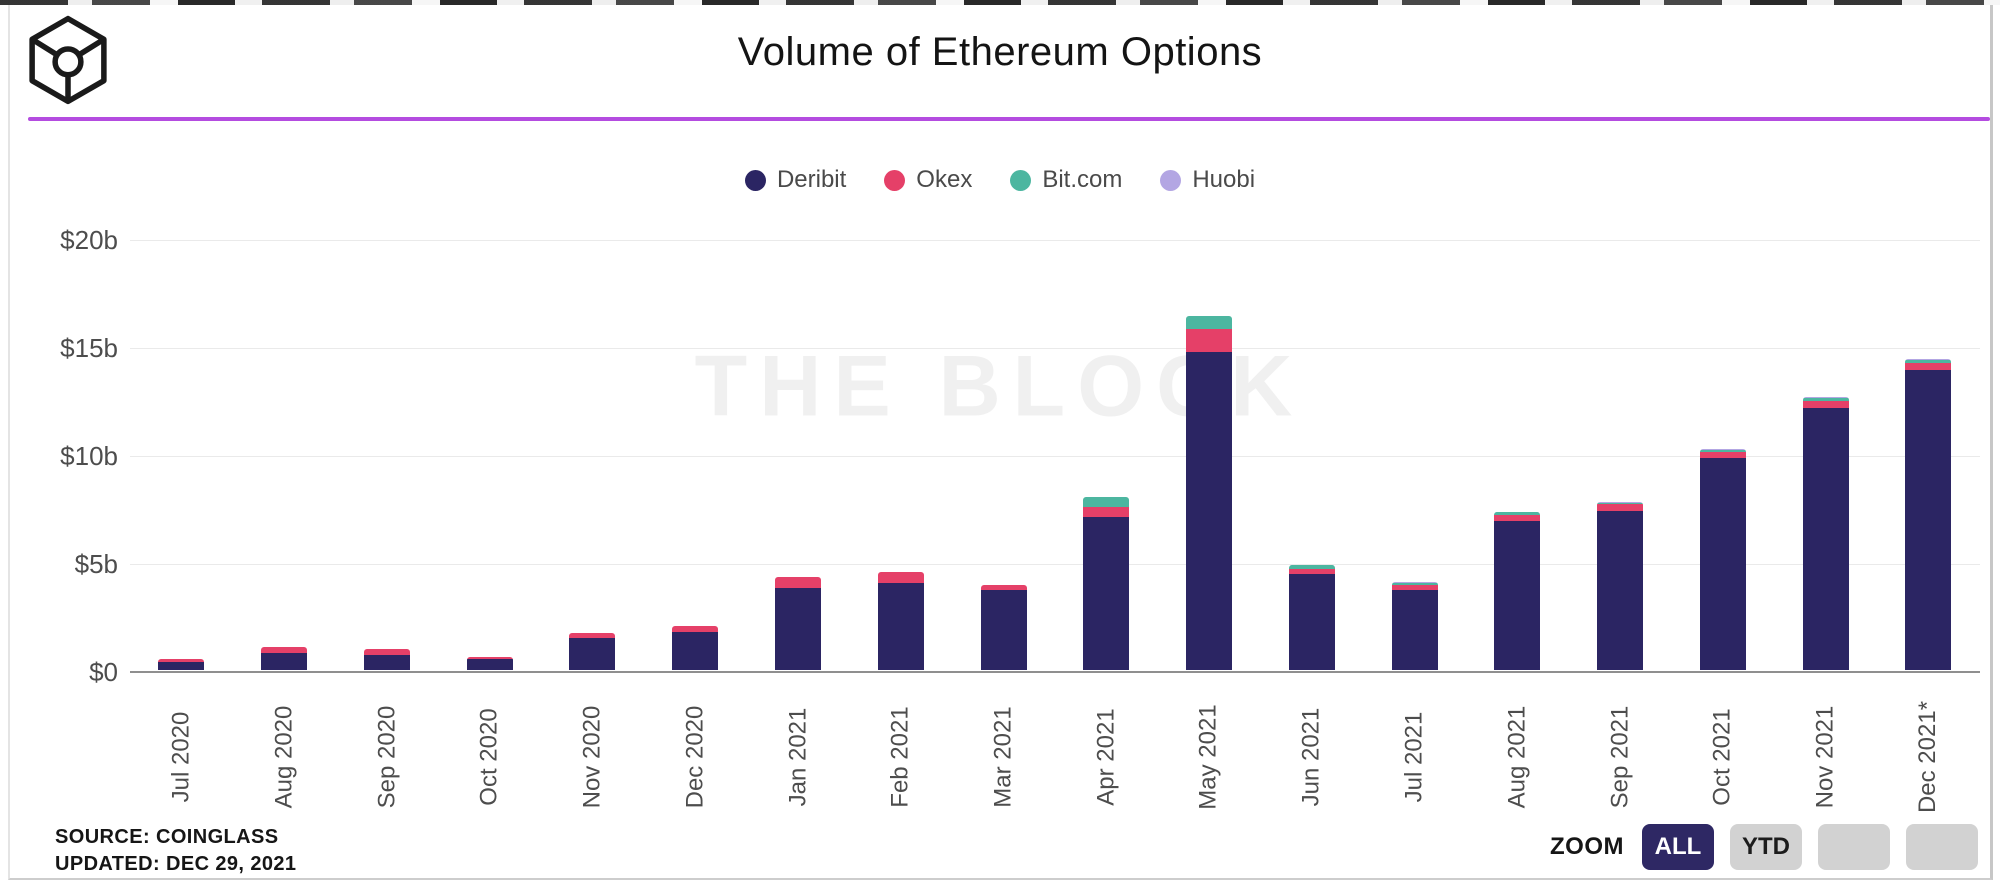  What do you see at coordinates (1517, 757) in the screenshot?
I see `x-tick-label: Aug 2021` at bounding box center [1517, 757].